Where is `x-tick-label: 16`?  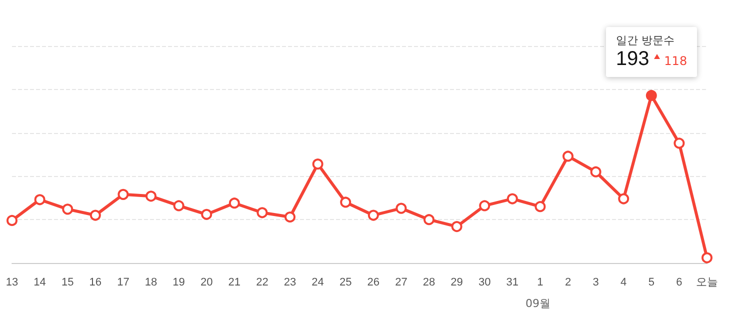
x-tick-label: 16 is located at coordinates (95, 282).